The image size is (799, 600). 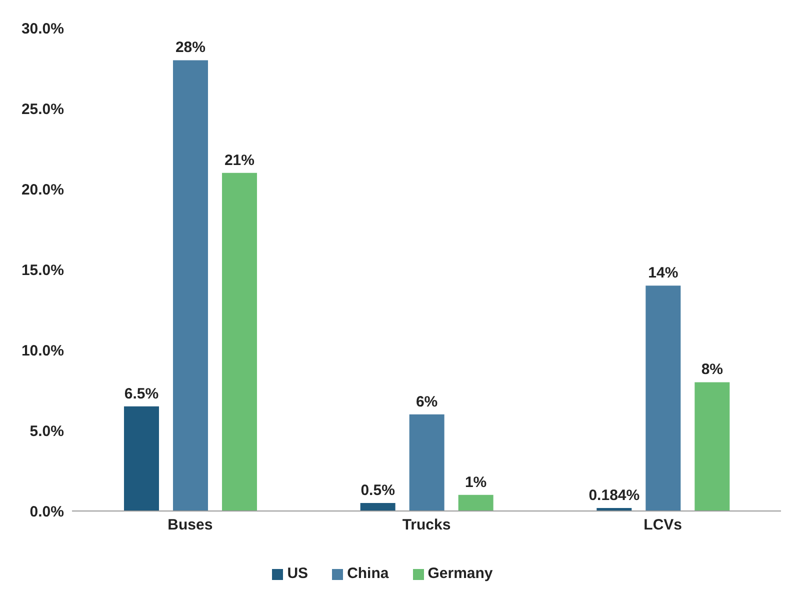 What do you see at coordinates (42, 189) in the screenshot?
I see `y-tick-label: 20.0%` at bounding box center [42, 189].